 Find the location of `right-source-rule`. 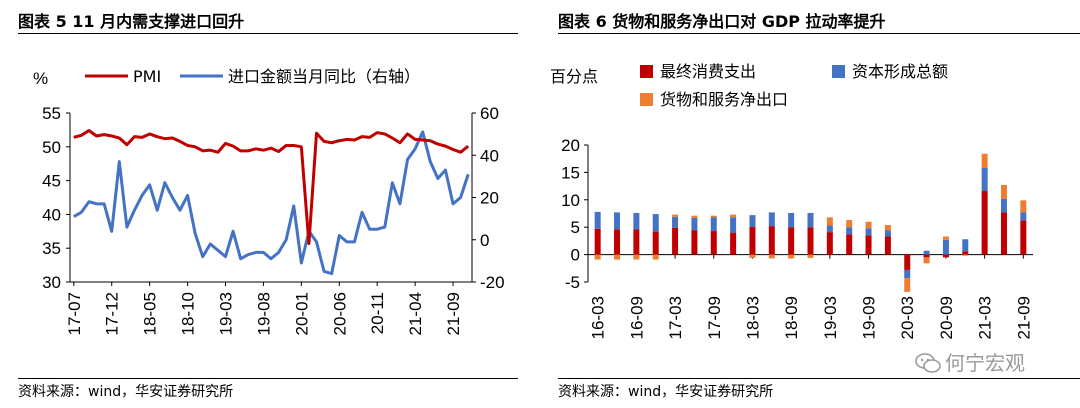

right-source-rule is located at coordinates (819, 378).